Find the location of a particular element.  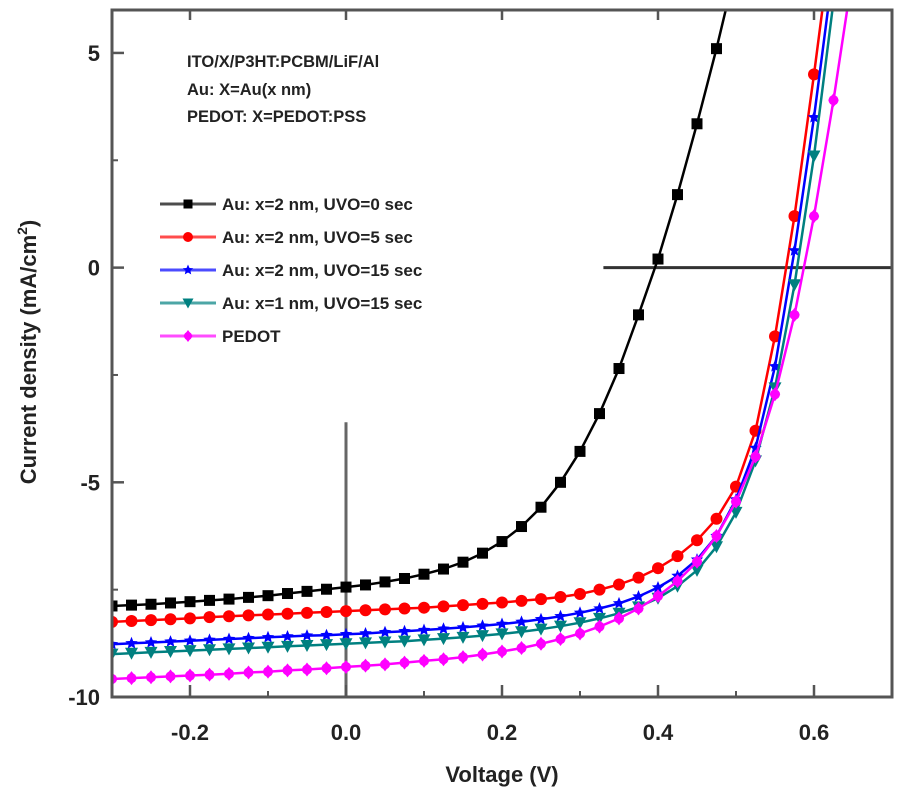

legend-marker-core is located at coordinates (188, 336).